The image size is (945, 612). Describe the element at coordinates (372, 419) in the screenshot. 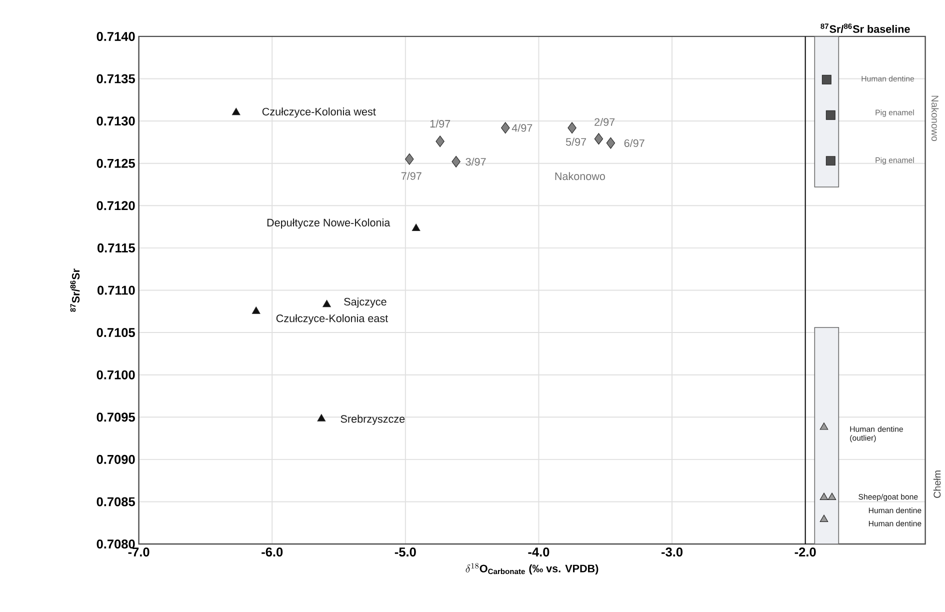

I see `annotation: Srebrzyszcze` at that location.